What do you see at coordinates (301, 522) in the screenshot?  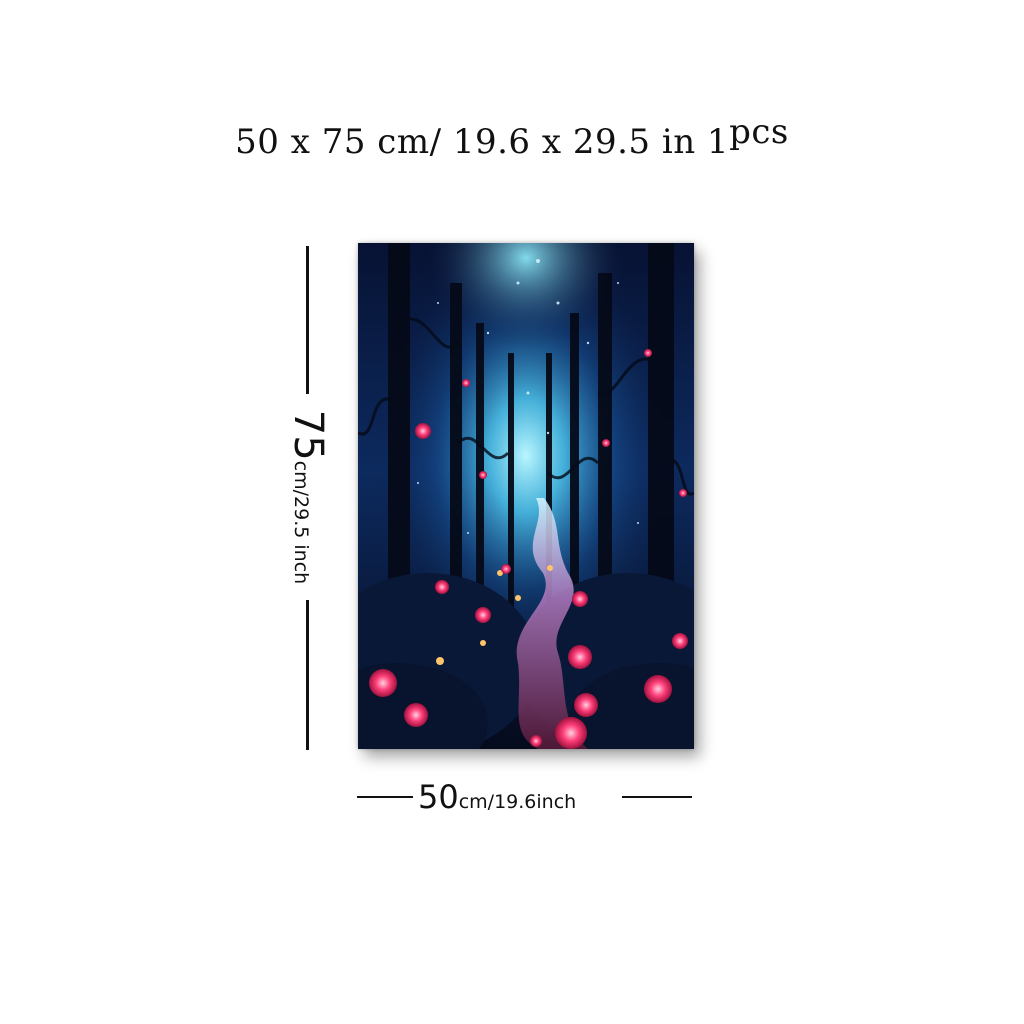 I see `height-unit: cm/29.5 inch` at bounding box center [301, 522].